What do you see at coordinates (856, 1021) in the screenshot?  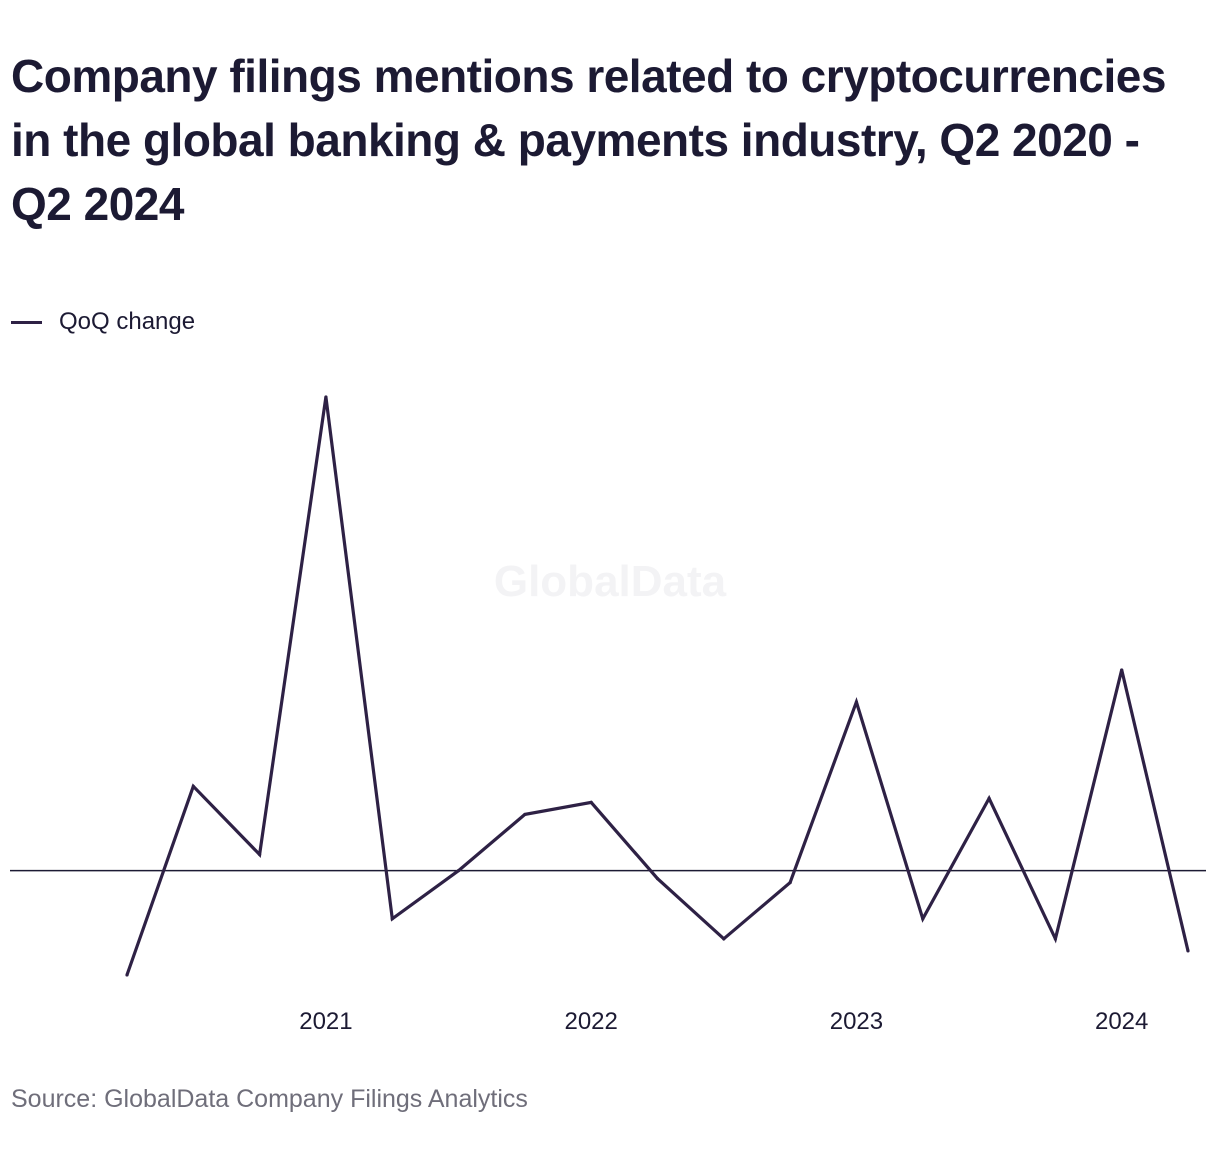 I see `x-tick-label: 2023` at bounding box center [856, 1021].